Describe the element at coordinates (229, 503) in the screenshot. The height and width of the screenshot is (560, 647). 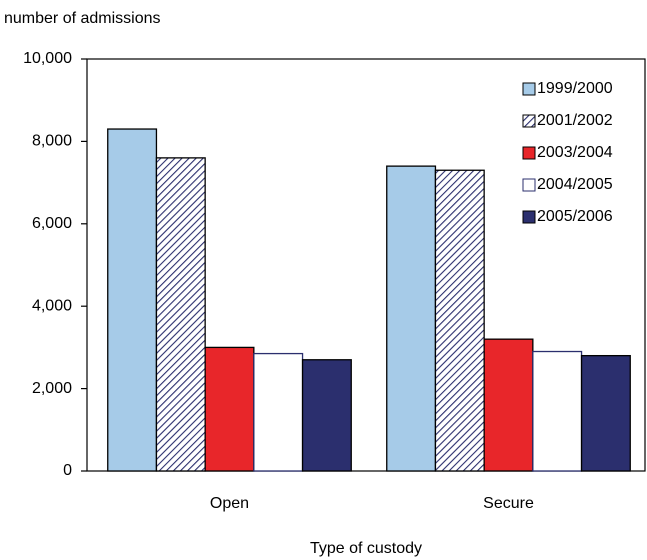
I see `x-tick-label: Open` at that location.